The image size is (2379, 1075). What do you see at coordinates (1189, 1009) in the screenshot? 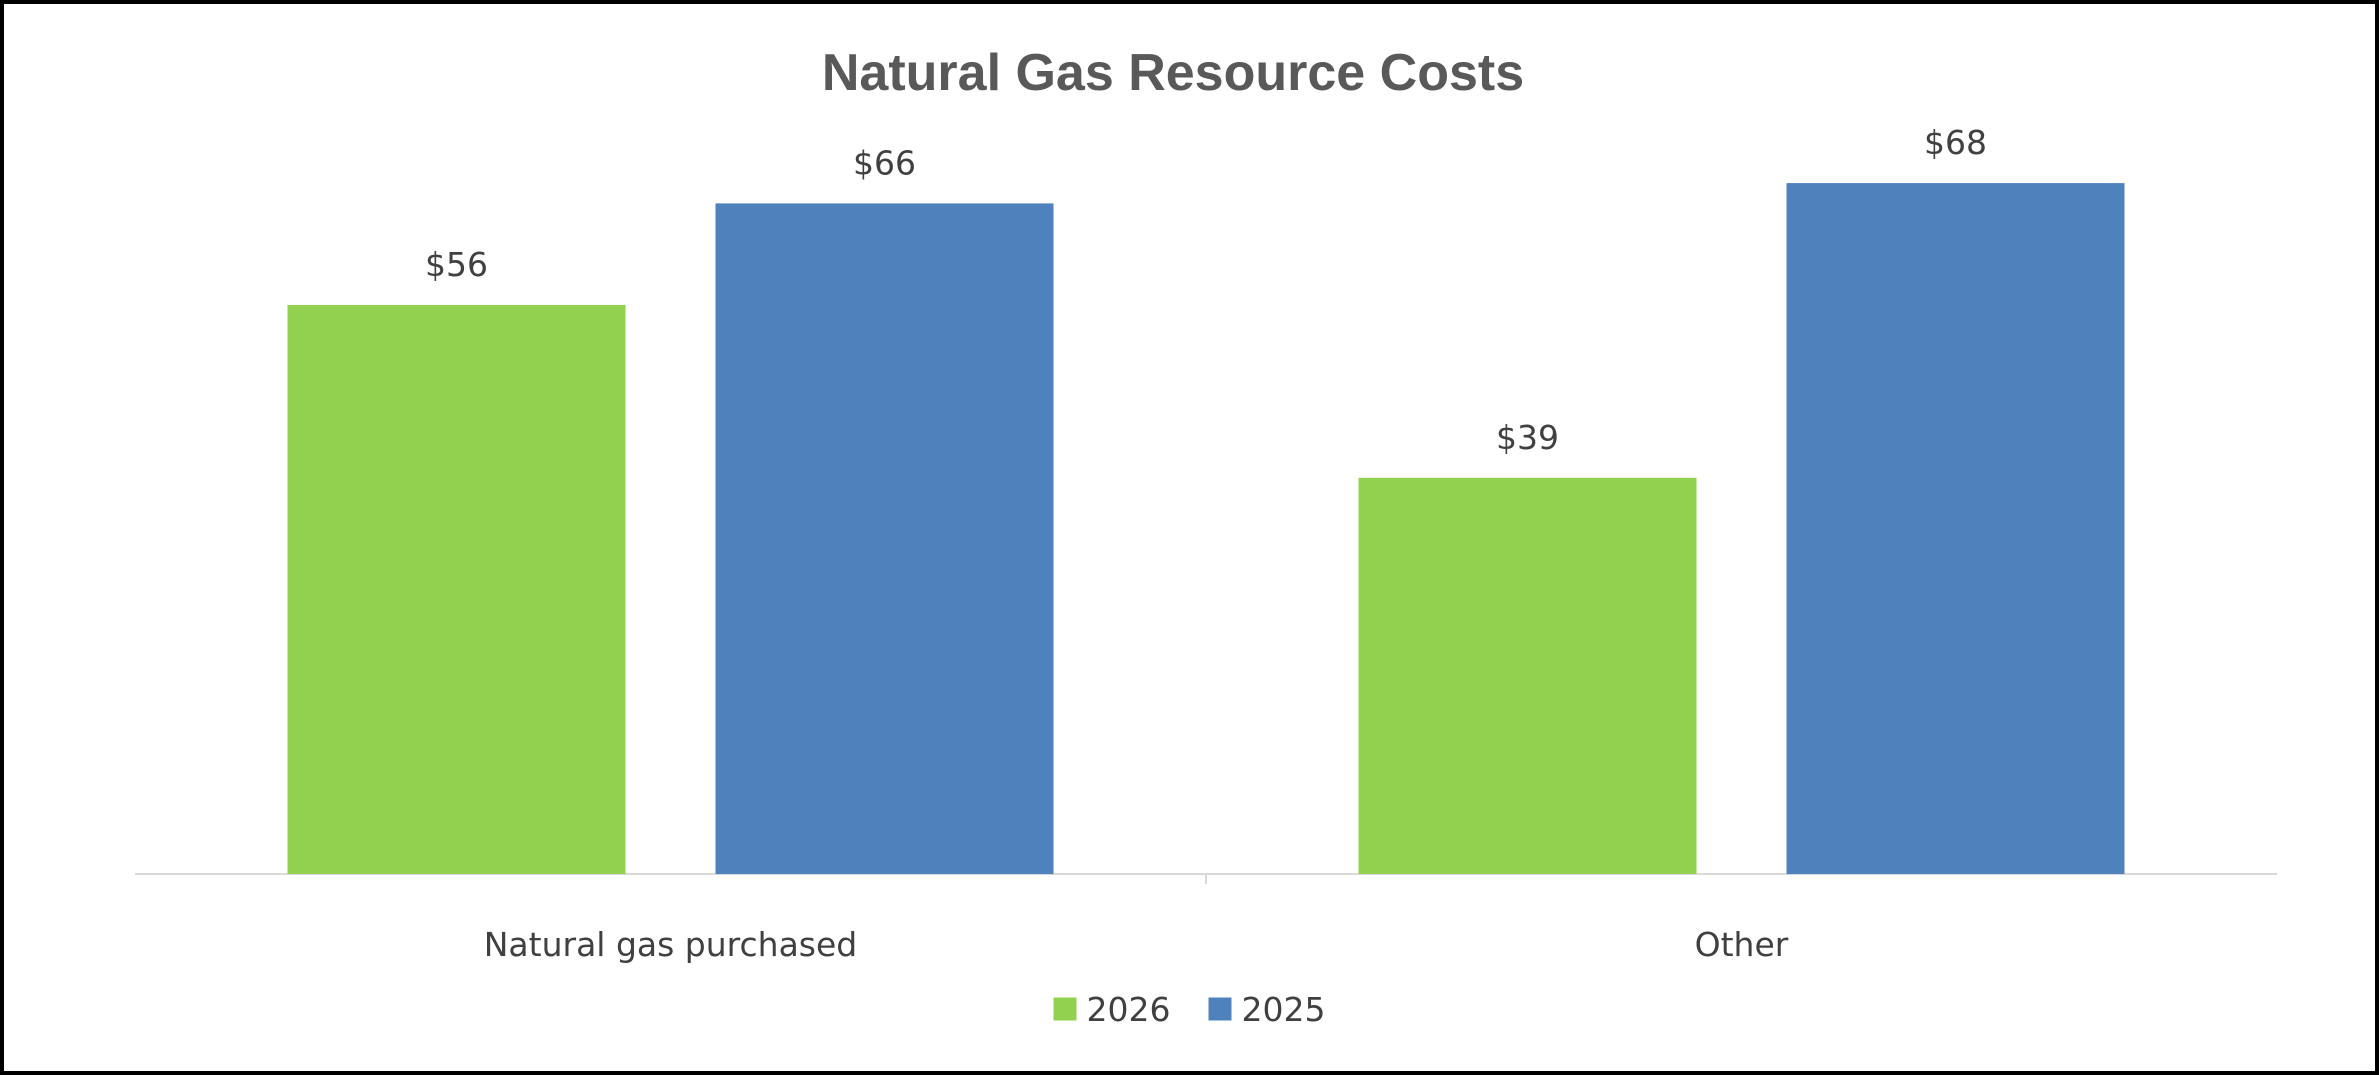
I see `legend: 2026 2025` at bounding box center [1189, 1009].